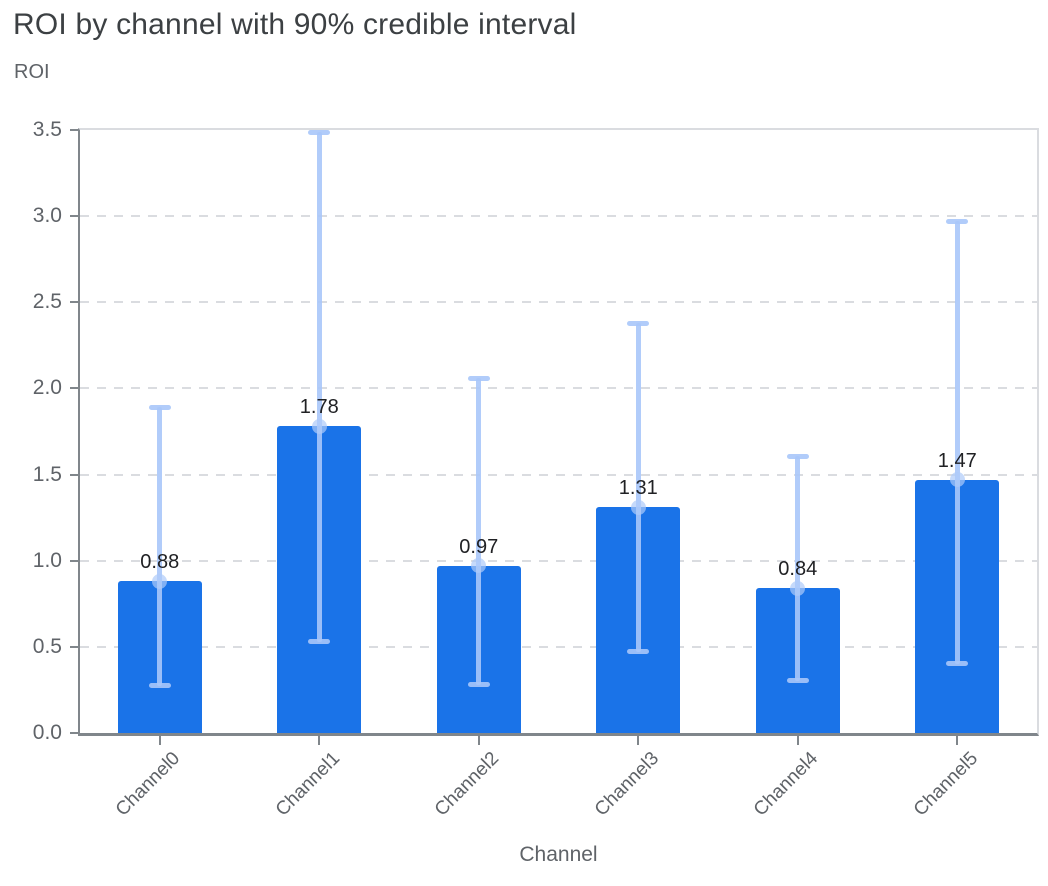  What do you see at coordinates (786, 784) in the screenshot?
I see `x-tick-label: Channel4` at bounding box center [786, 784].